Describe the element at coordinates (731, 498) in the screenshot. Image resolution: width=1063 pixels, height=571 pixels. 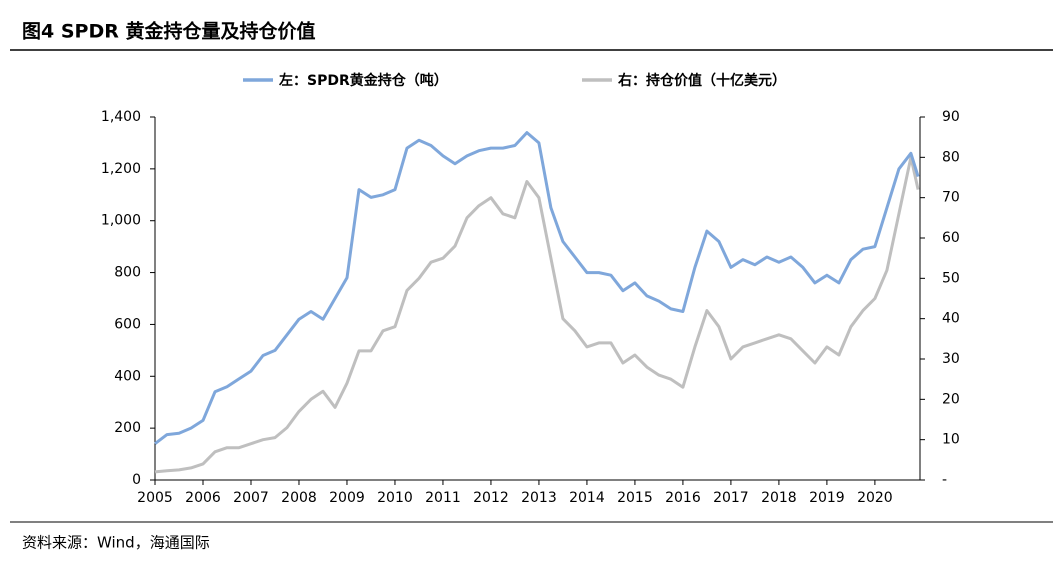
I see `x-tick-label: 2017` at that location.